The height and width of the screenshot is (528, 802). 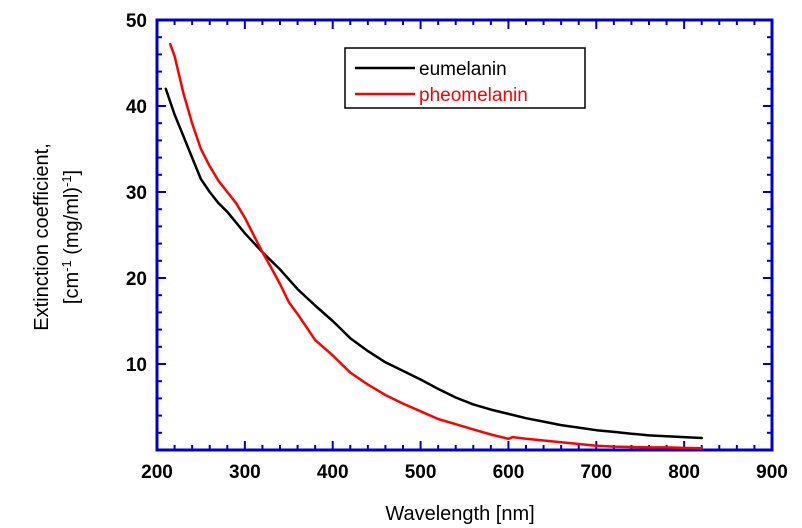 What do you see at coordinates (463, 69) in the screenshot?
I see `legend-label-eumelanin: eumelanin` at bounding box center [463, 69].